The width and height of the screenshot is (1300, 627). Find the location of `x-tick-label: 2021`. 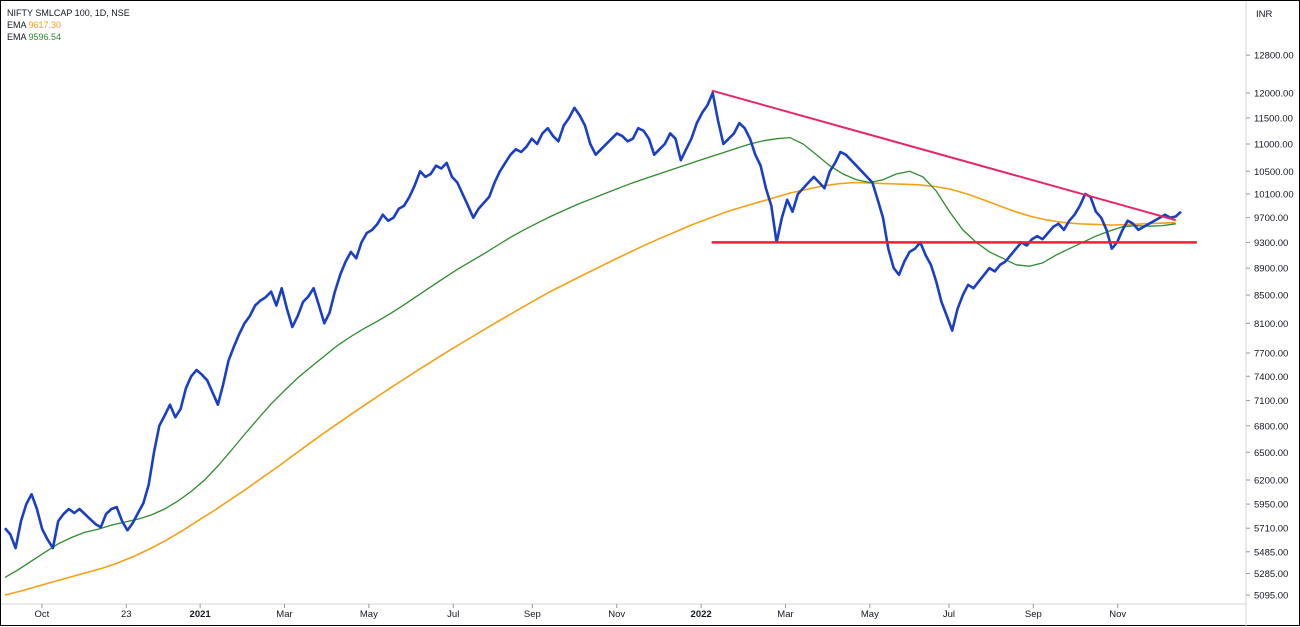

x-tick-label: 2021 is located at coordinates (201, 614).